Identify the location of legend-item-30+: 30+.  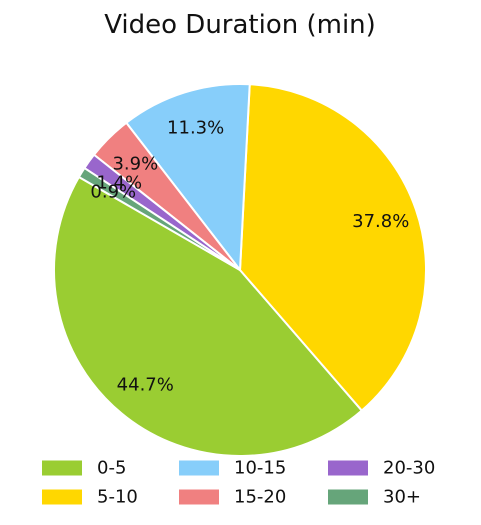
(374, 497).